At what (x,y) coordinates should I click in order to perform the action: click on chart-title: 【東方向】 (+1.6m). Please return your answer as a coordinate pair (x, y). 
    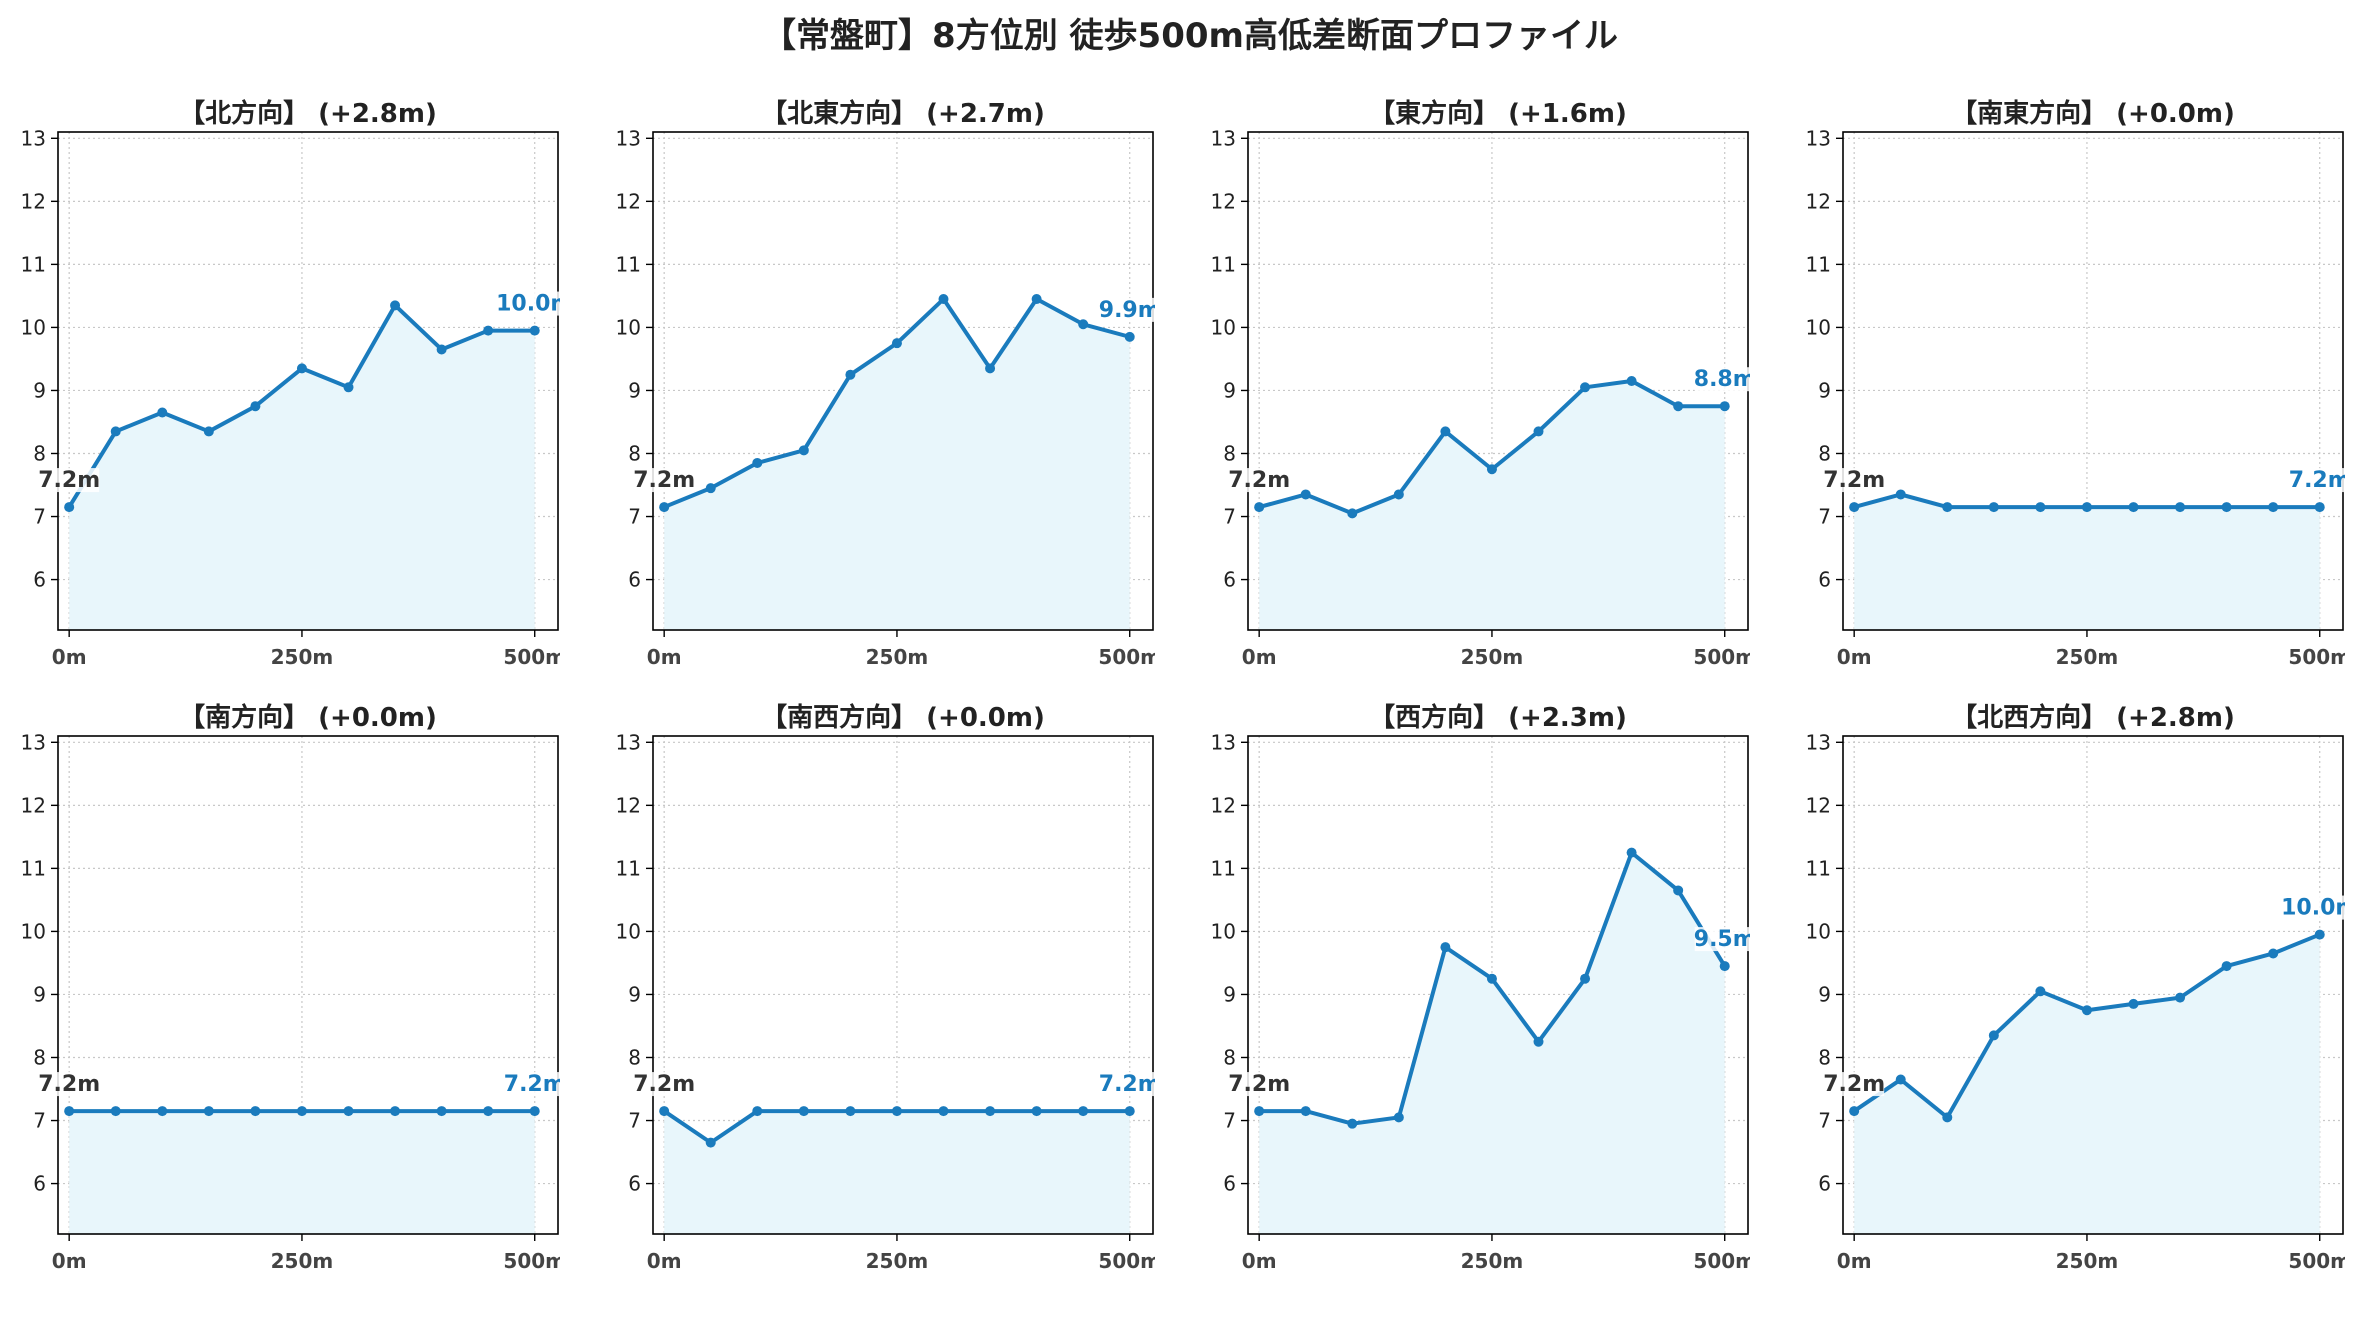
    Looking at the image, I should click on (1498, 113).